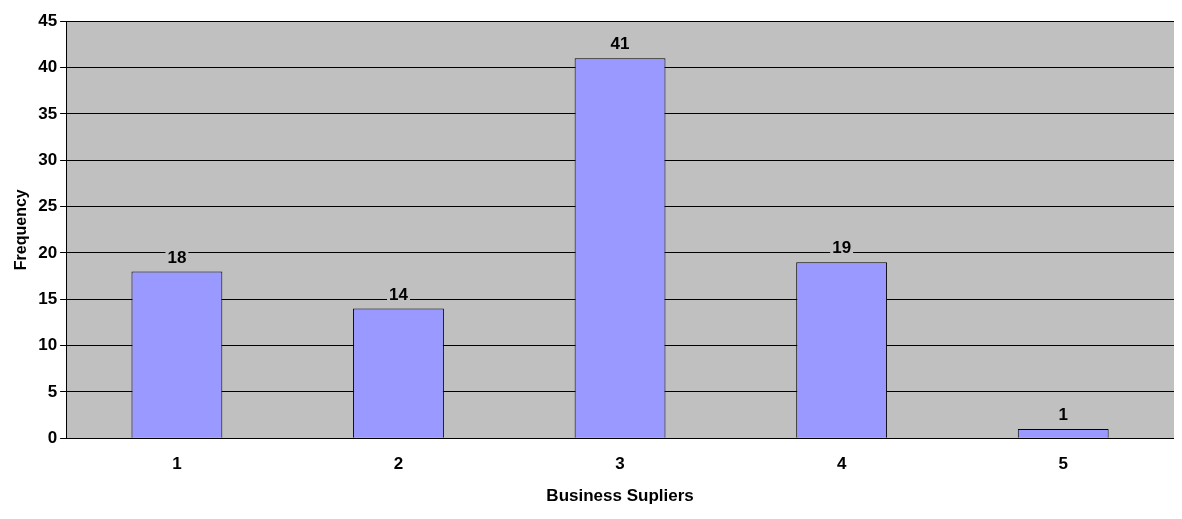 This screenshot has height=519, width=1182. Describe the element at coordinates (1063, 464) in the screenshot. I see `x-tick-label: 5` at that location.